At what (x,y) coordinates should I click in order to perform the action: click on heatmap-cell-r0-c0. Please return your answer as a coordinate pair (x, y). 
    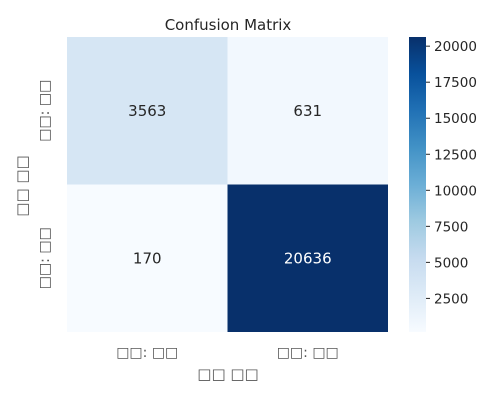
    Looking at the image, I should click on (147, 111).